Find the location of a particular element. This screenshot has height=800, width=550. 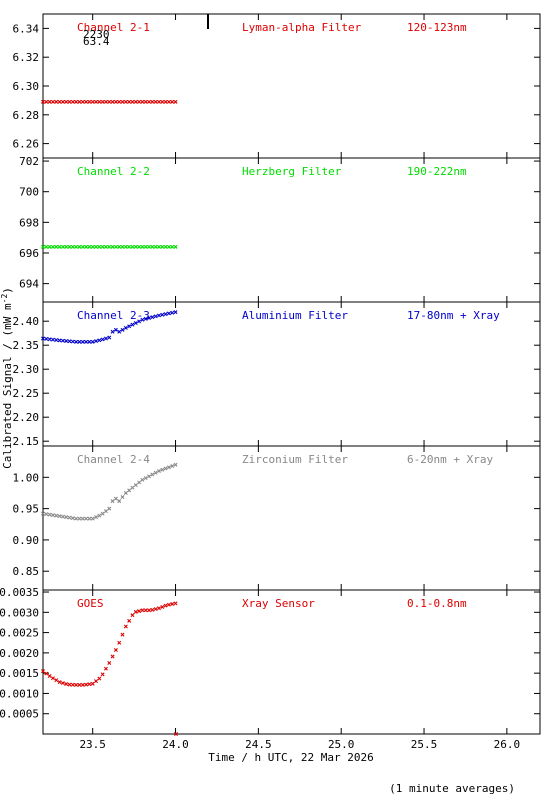

band-label: 120-123nm is located at coordinates (437, 27).